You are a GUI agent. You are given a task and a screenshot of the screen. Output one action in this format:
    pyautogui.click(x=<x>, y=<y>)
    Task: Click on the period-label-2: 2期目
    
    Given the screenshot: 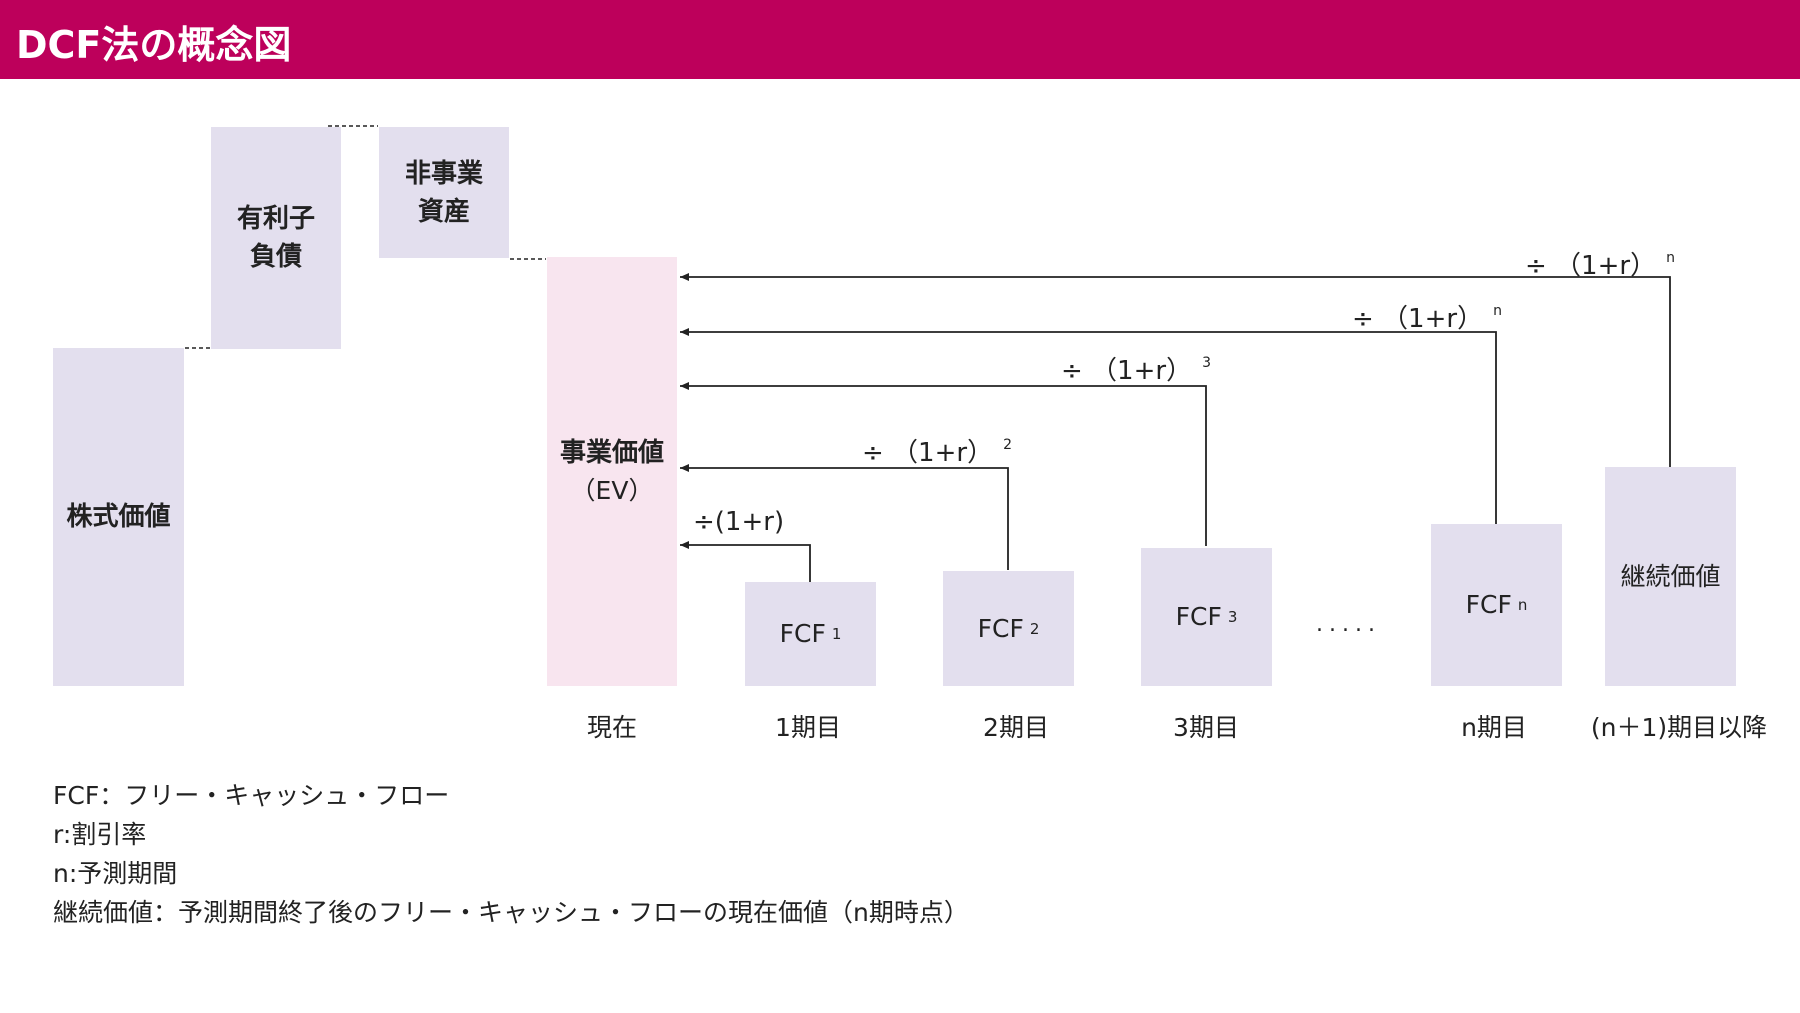 What is the action you would take?
    pyautogui.click(x=1016, y=727)
    